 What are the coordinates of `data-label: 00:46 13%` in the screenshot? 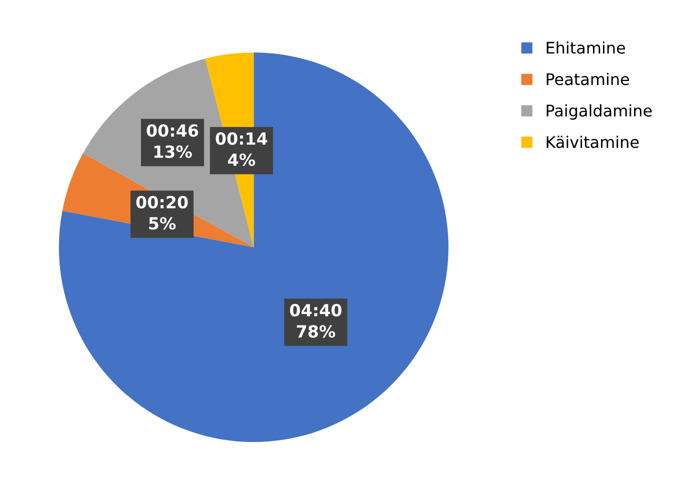 It's located at (172, 141).